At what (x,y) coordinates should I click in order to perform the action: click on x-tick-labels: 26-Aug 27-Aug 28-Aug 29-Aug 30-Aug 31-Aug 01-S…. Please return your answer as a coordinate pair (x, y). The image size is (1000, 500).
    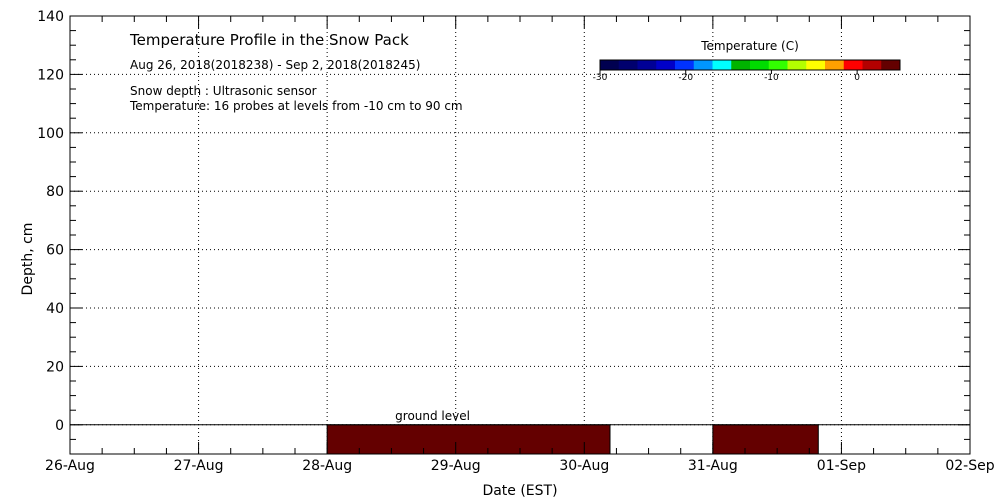
    Looking at the image, I should click on (520, 466).